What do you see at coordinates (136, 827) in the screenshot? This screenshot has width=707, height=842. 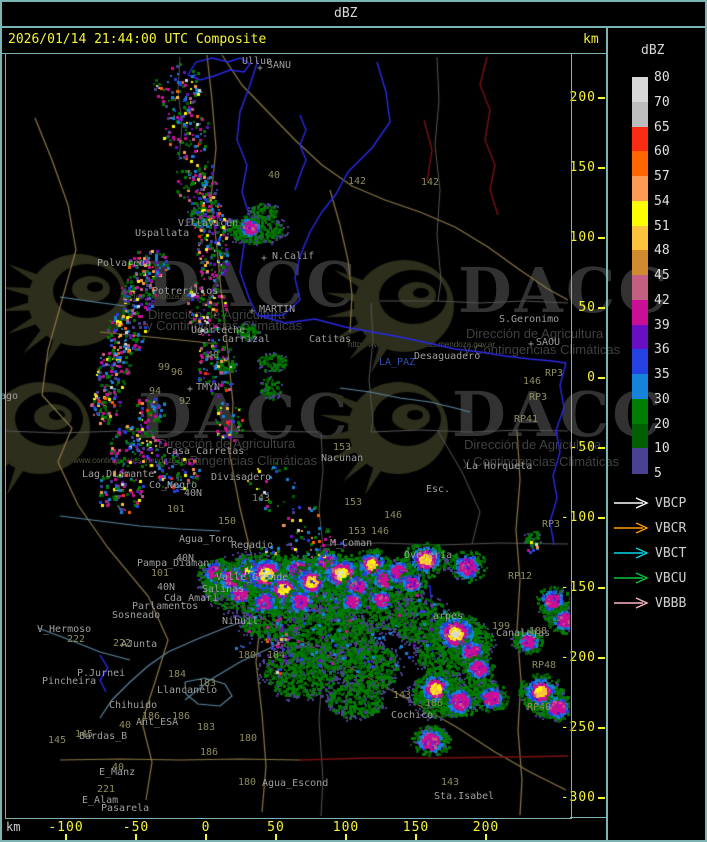 I see `x-axis-tick-label: -50` at bounding box center [136, 827].